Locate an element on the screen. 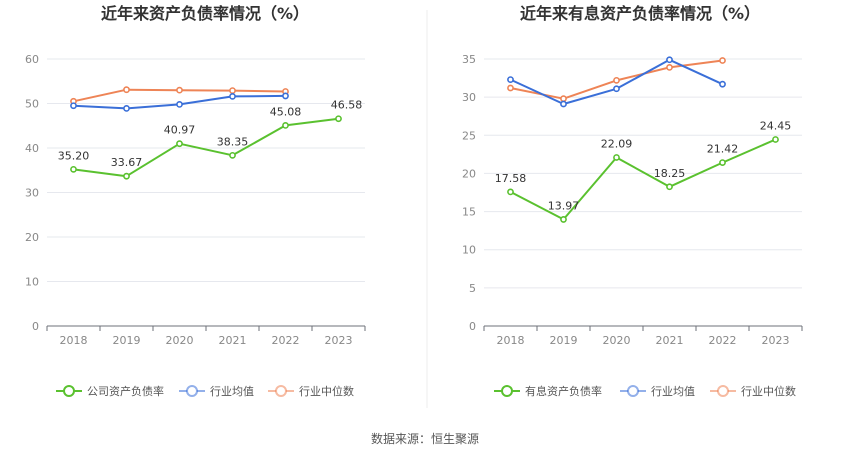  chart-1-x-tick-label: 2018 is located at coordinates (74, 340).